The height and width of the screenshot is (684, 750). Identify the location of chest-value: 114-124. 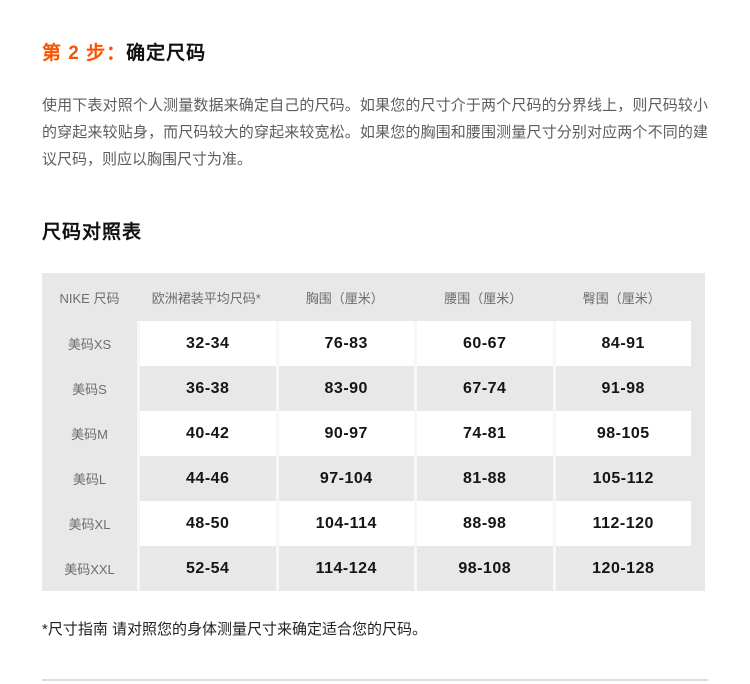
(344, 568).